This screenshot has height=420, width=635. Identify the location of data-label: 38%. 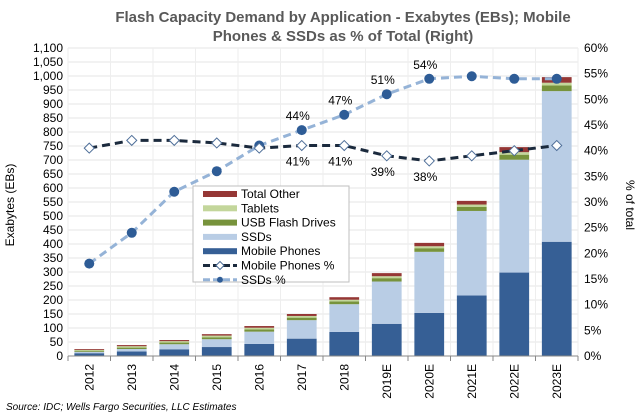
(425, 177).